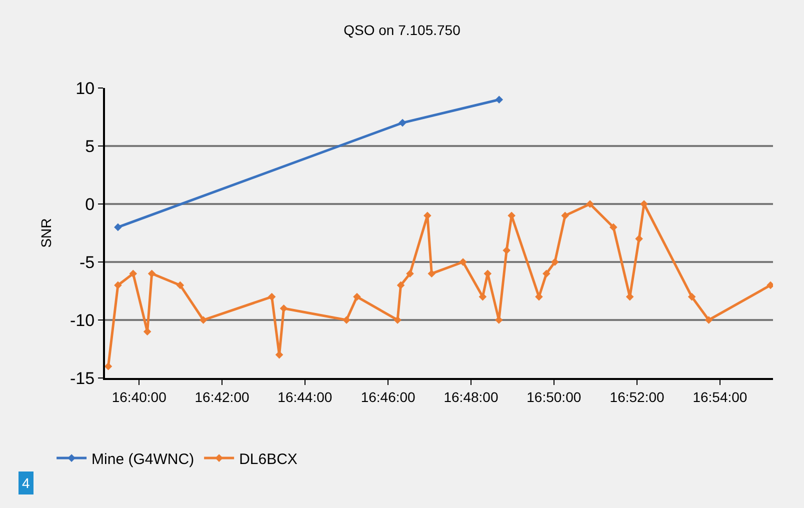 The height and width of the screenshot is (508, 804). I want to click on y-tick-label: 0, so click(90, 204).